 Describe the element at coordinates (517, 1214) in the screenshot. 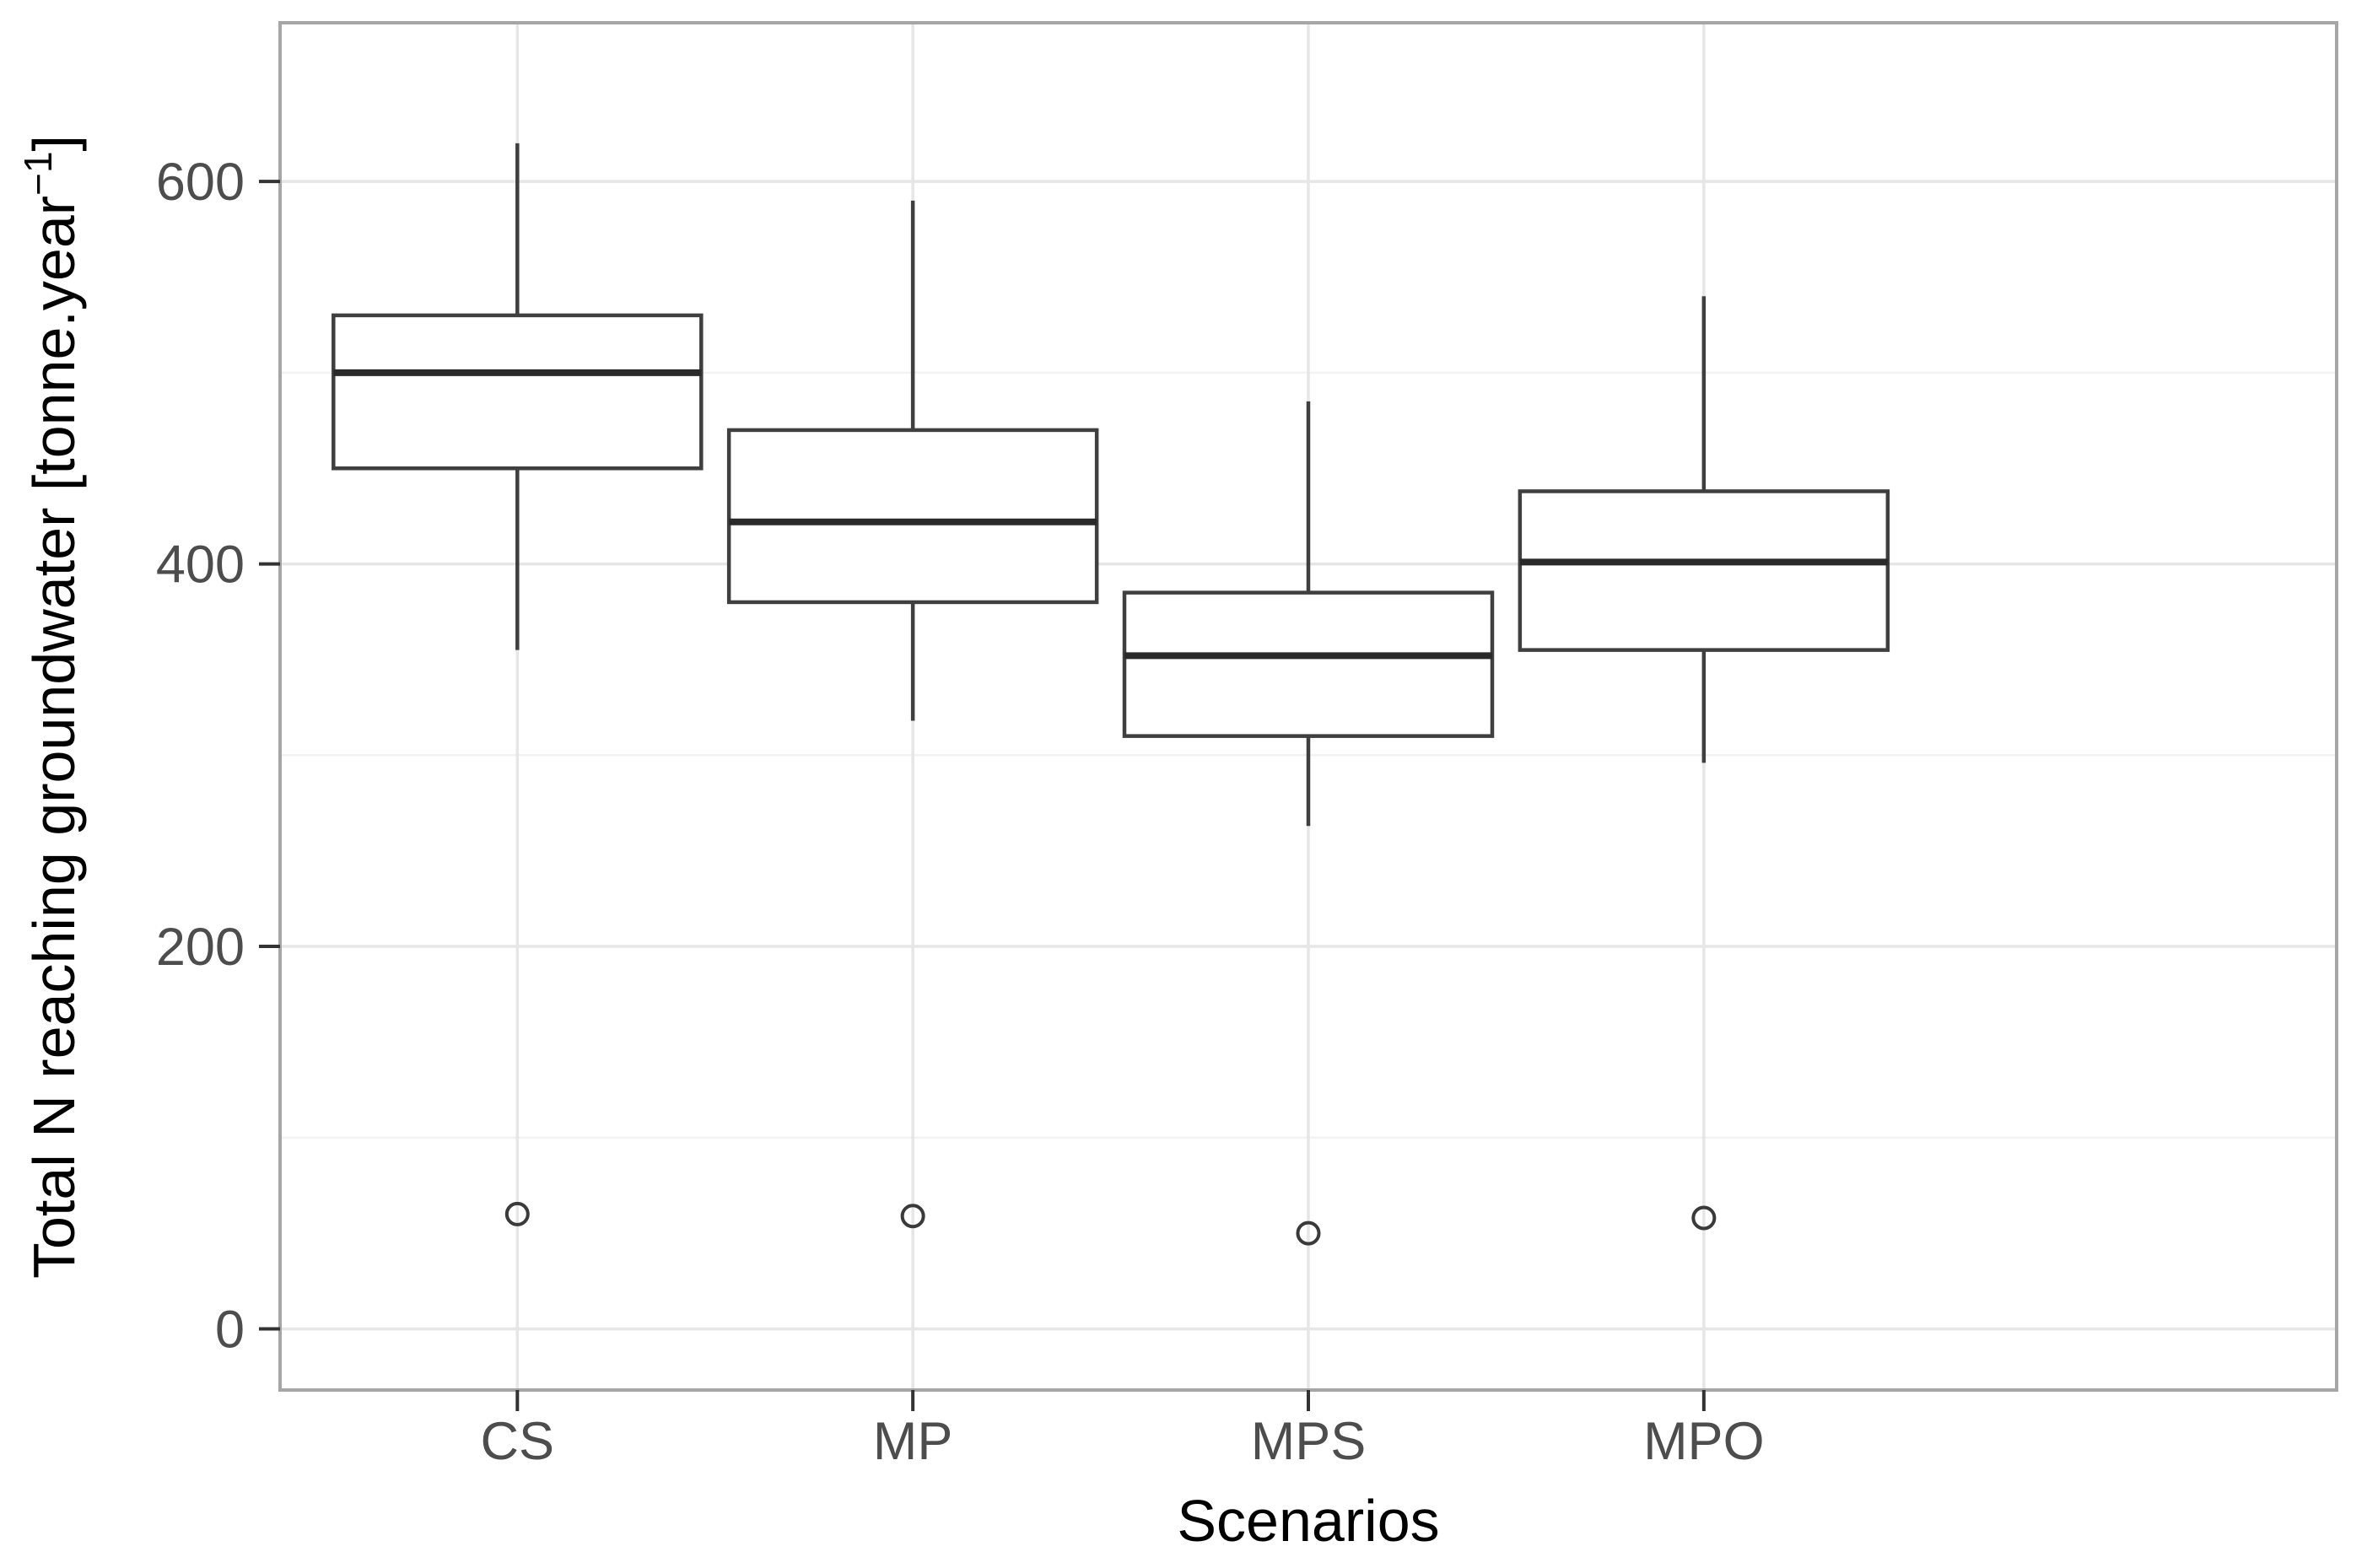

I see `outlier-point-CS` at that location.